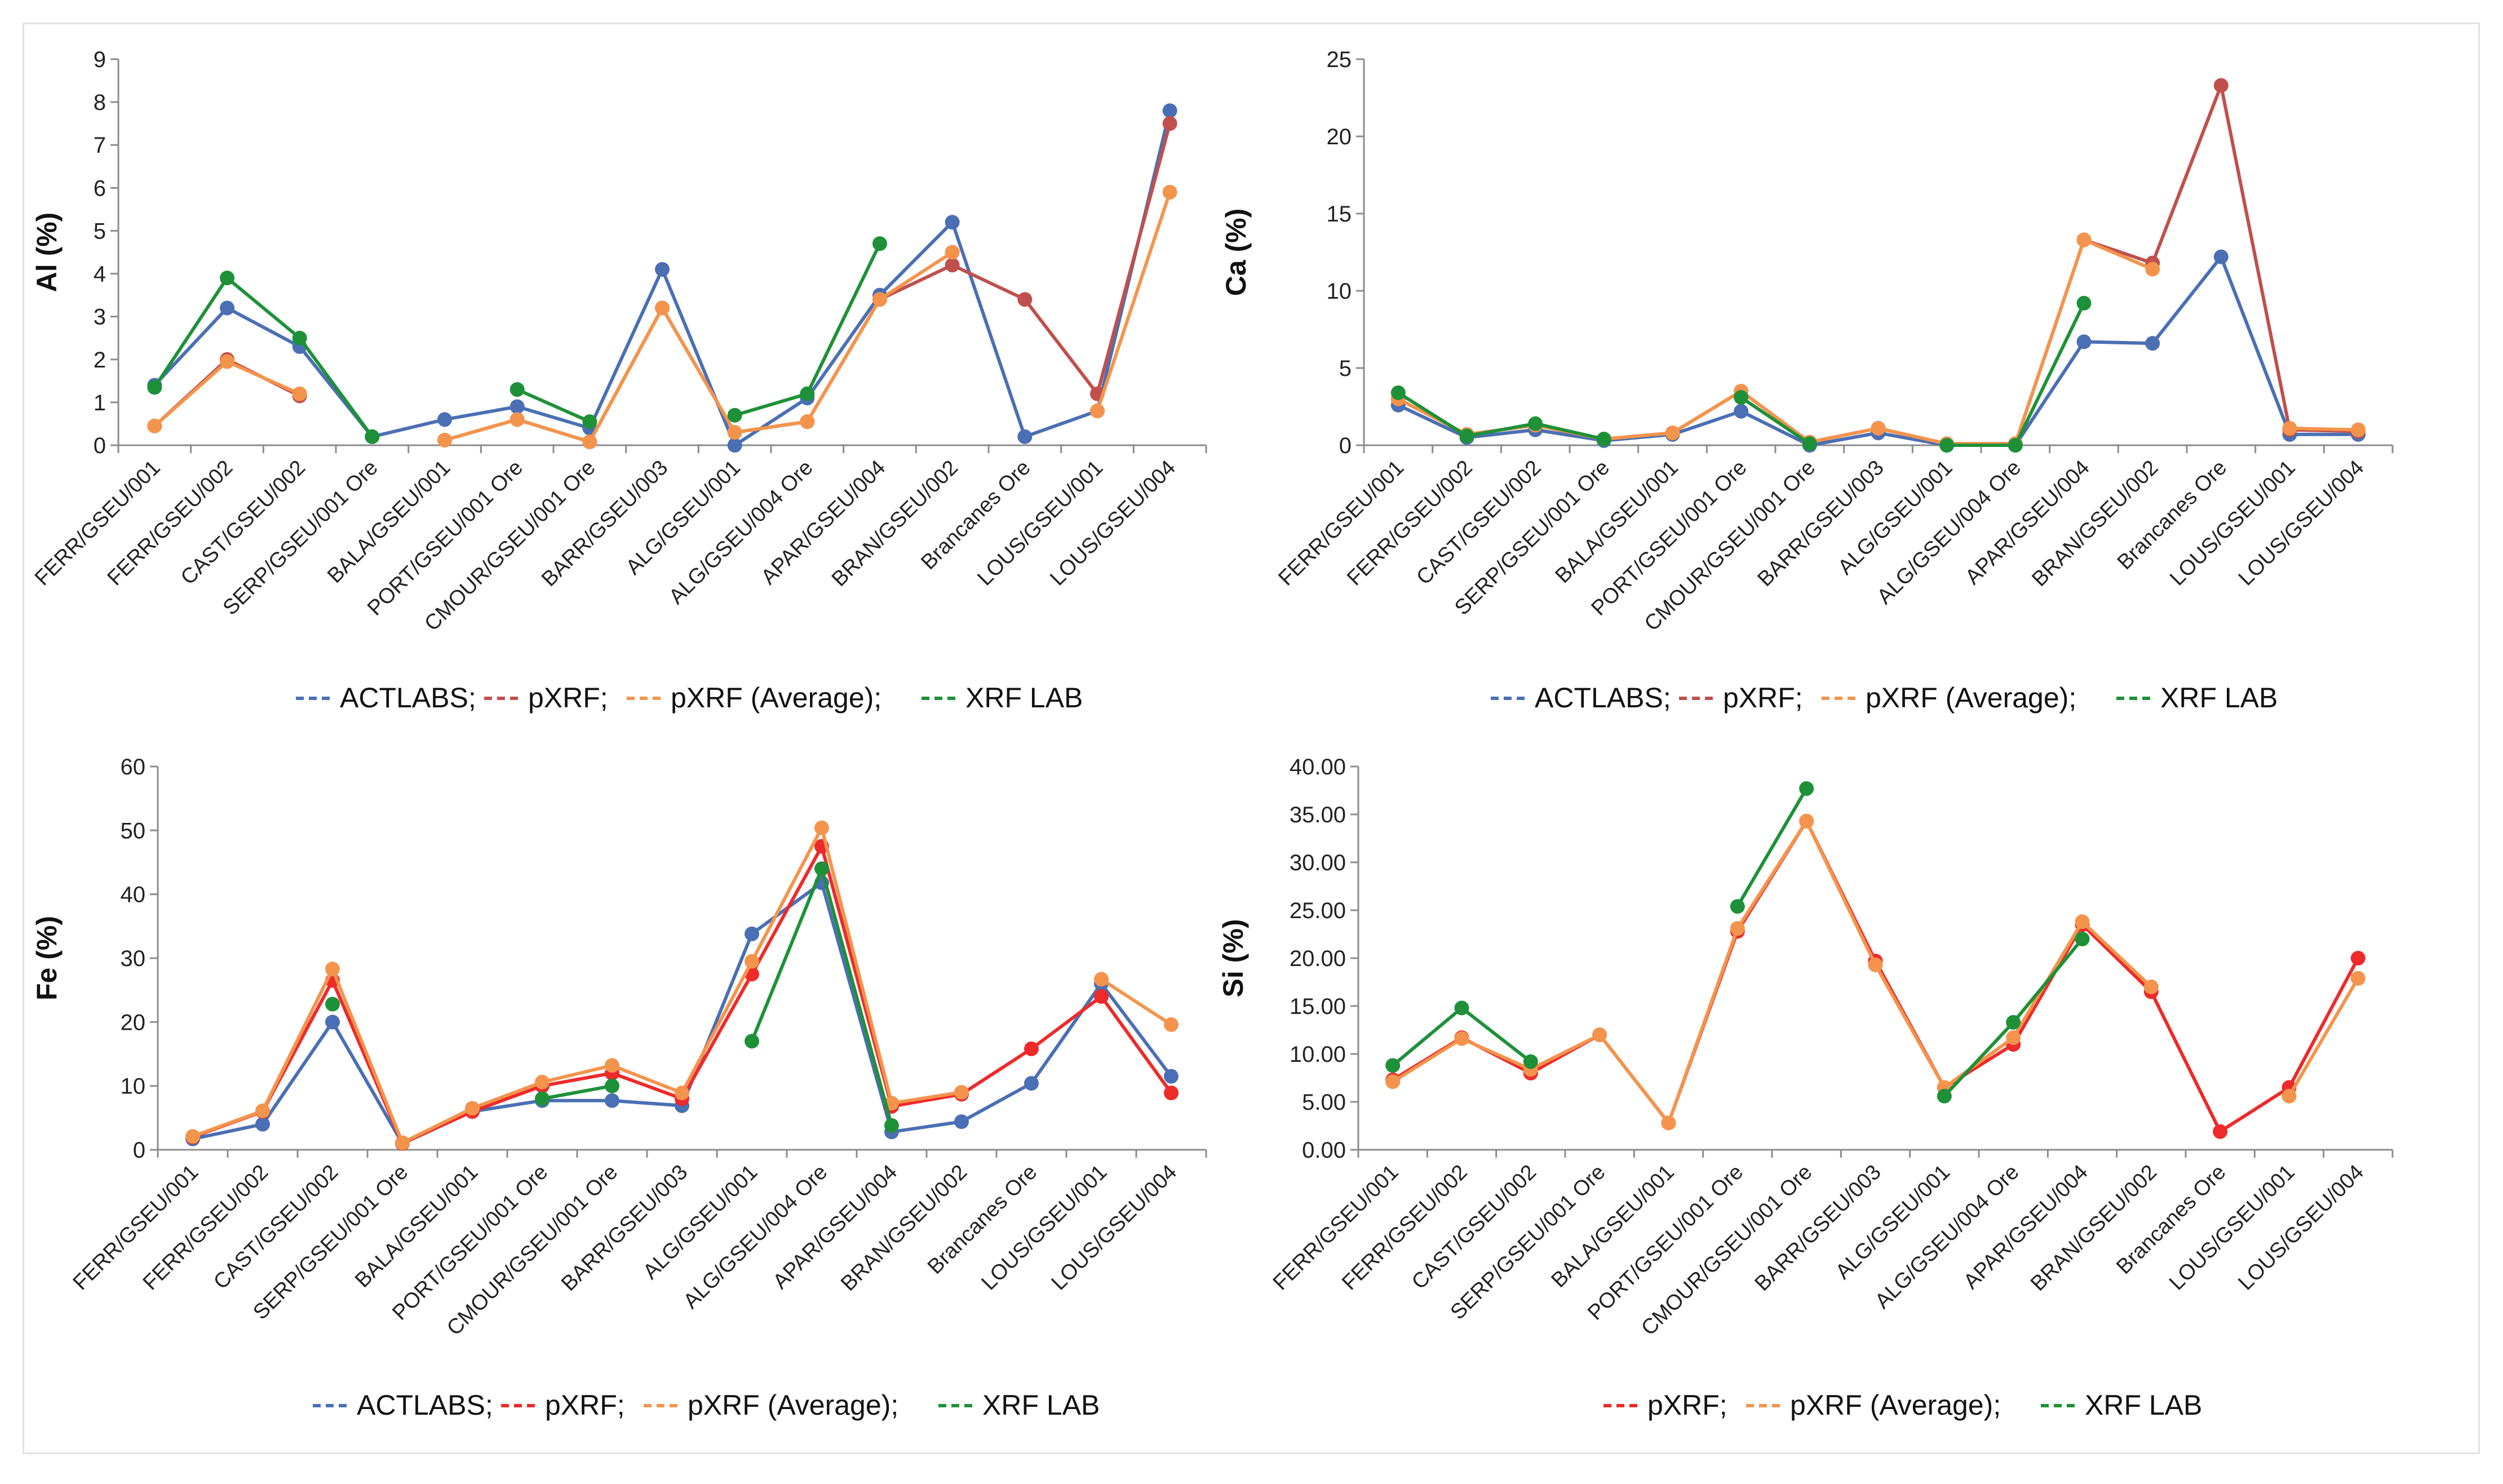  What do you see at coordinates (1318, 862) in the screenshot?
I see `y-tick-label: 30.00` at bounding box center [1318, 862].